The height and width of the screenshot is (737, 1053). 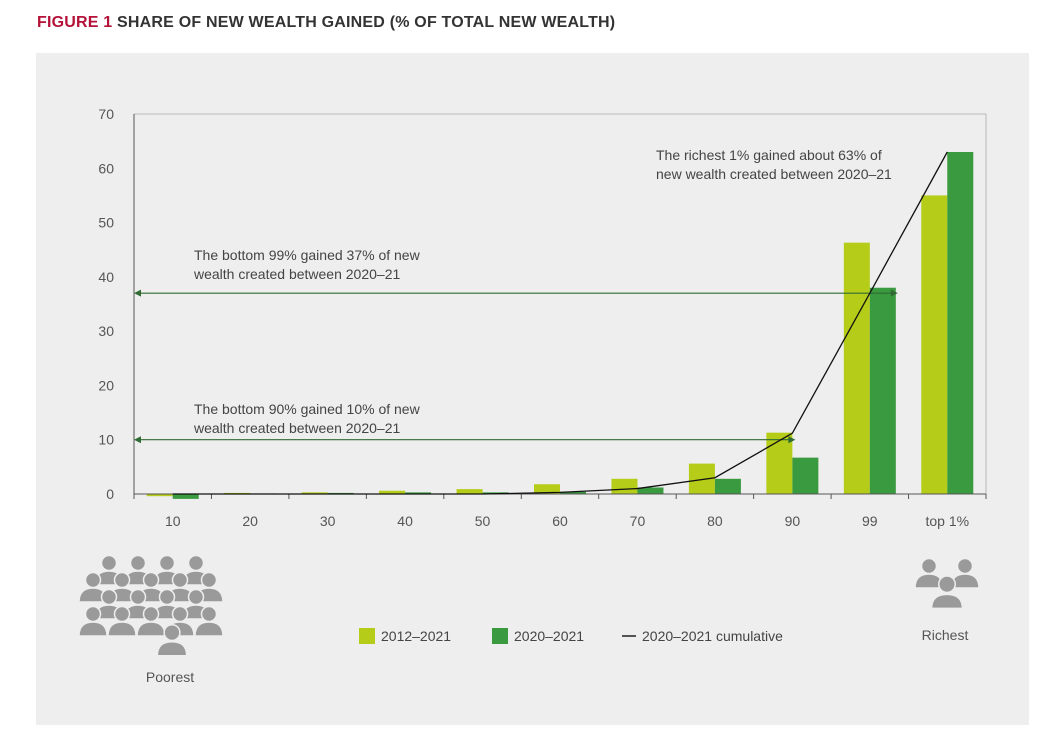 What do you see at coordinates (500, 636) in the screenshot?
I see `legend-swatch-2020-2021` at bounding box center [500, 636].